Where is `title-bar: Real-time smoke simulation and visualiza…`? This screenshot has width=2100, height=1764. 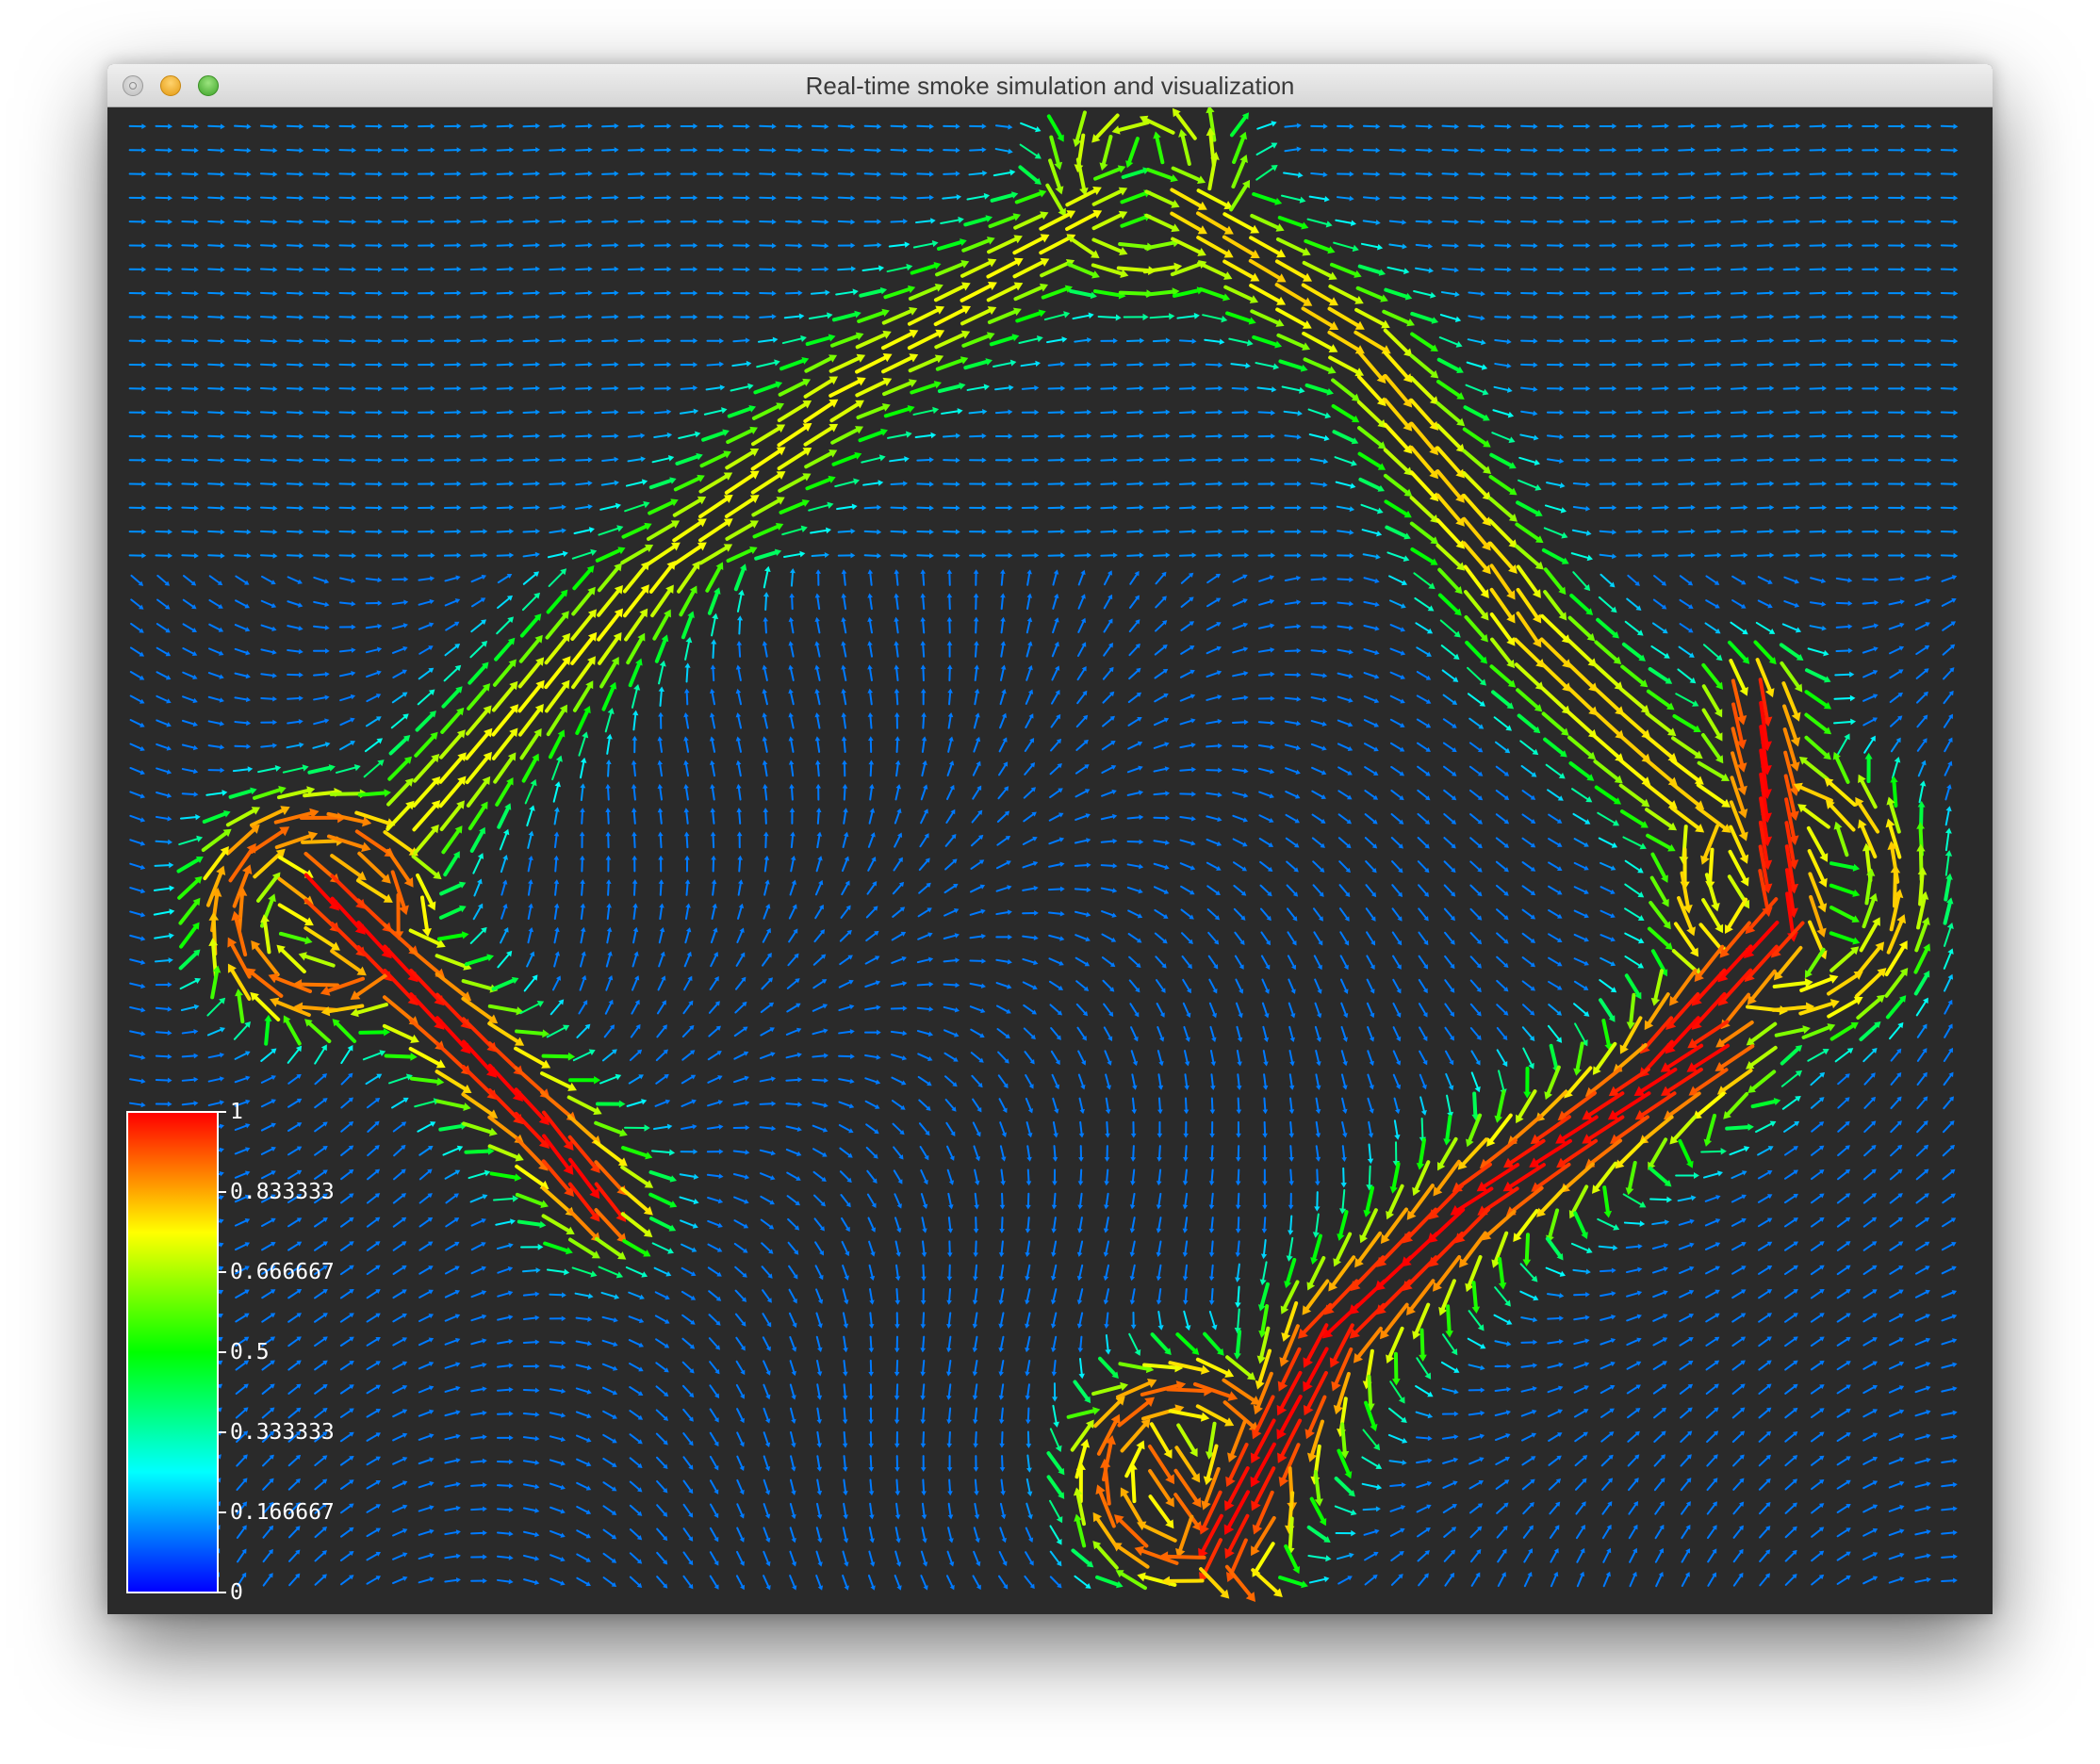 title-bar: Real-time smoke simulation and visualiza… is located at coordinates (1050, 85).